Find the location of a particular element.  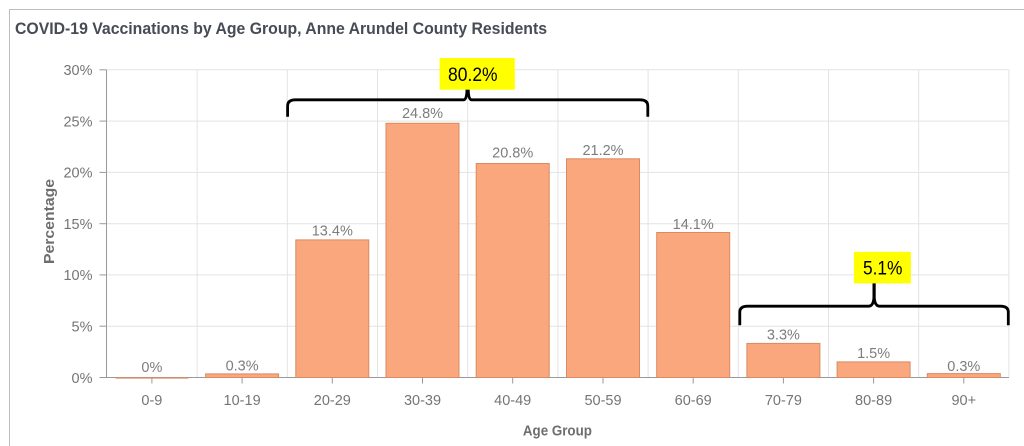

svg-text: 13.4% is located at coordinates (332, 231).